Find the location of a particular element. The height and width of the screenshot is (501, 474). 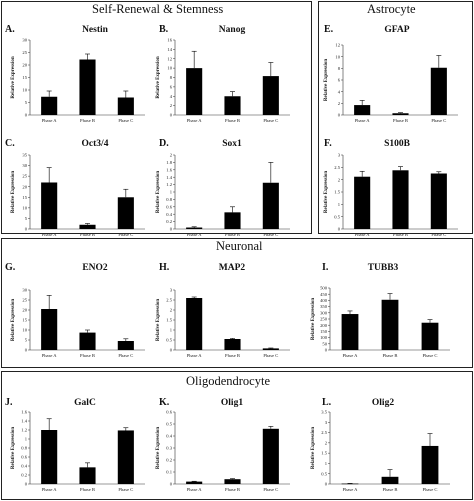

y-tick-label: 0.4 is located at coordinates (169, 436).